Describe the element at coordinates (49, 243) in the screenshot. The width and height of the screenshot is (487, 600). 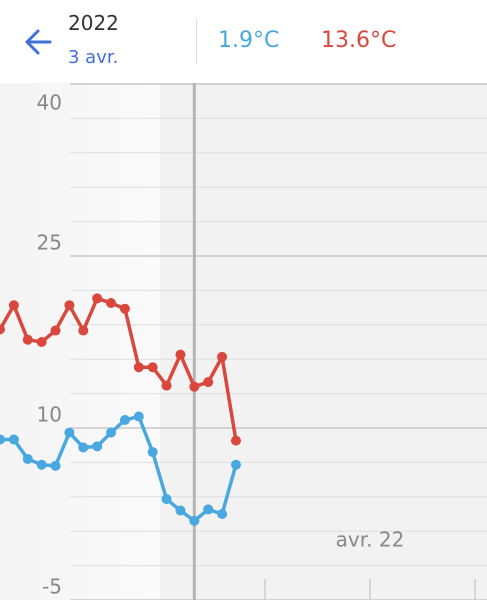
I see `y-tick-label: 25` at that location.